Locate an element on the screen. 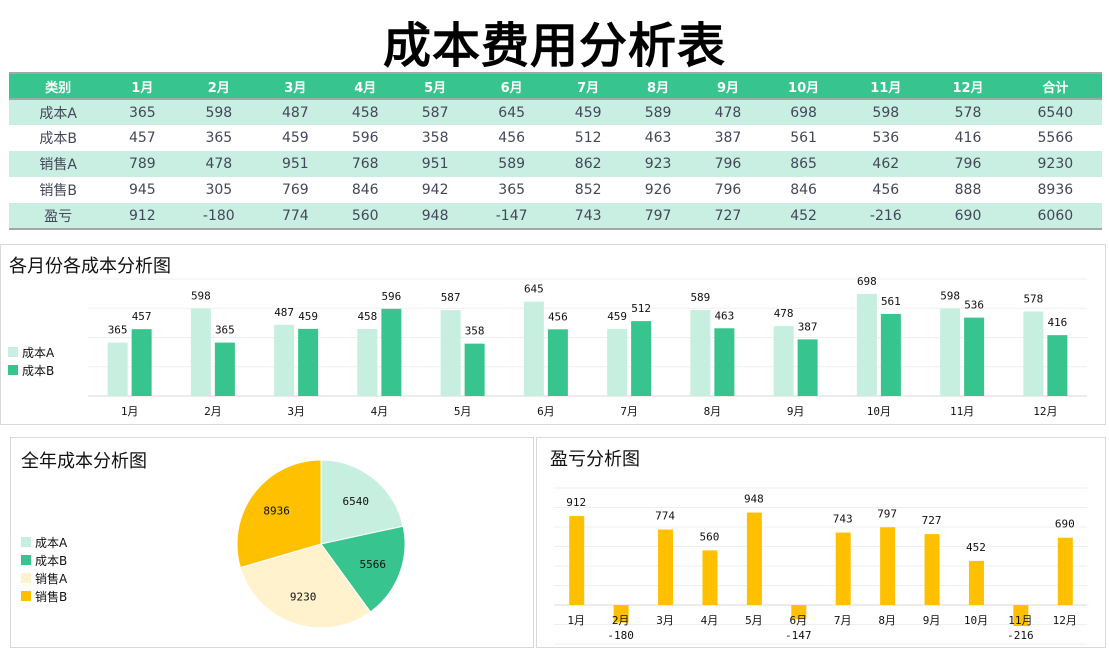 The width and height of the screenshot is (1109, 651). data-label: 416 is located at coordinates (1057, 322).